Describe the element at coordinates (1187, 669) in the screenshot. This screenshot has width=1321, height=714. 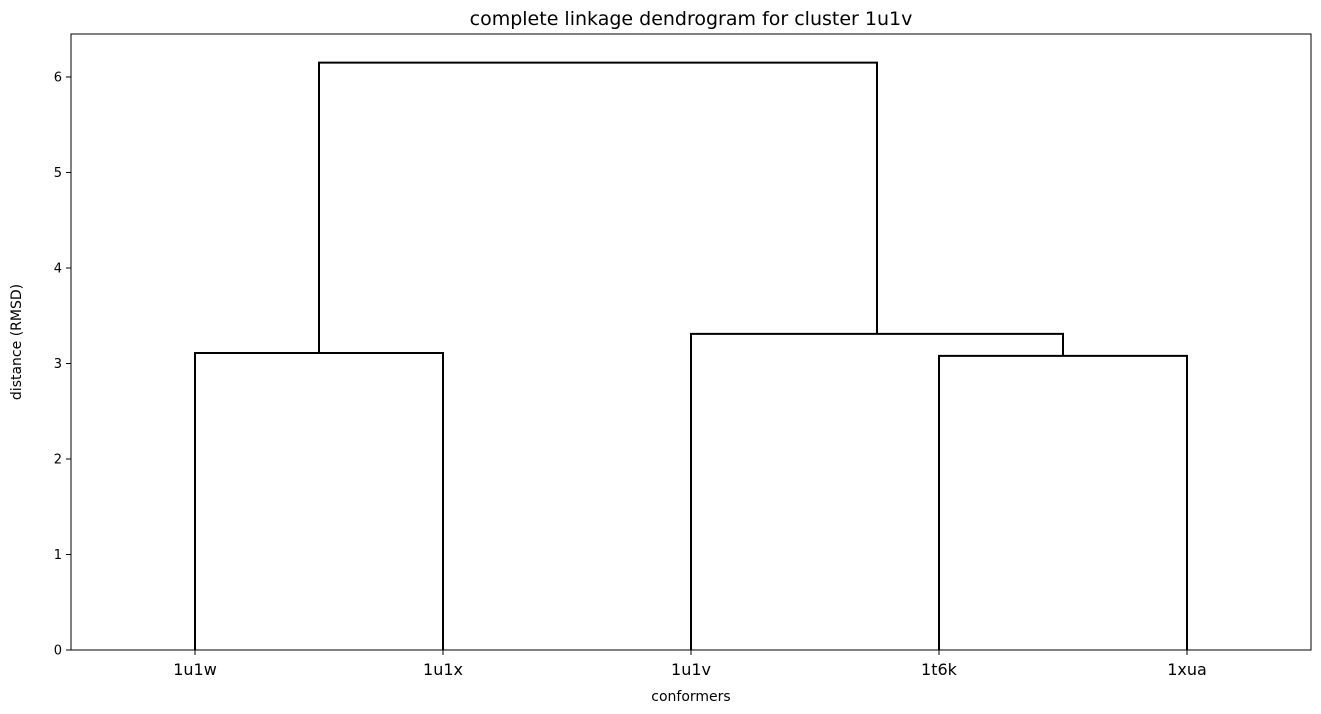
I see `leaf-label: 1xua` at that location.